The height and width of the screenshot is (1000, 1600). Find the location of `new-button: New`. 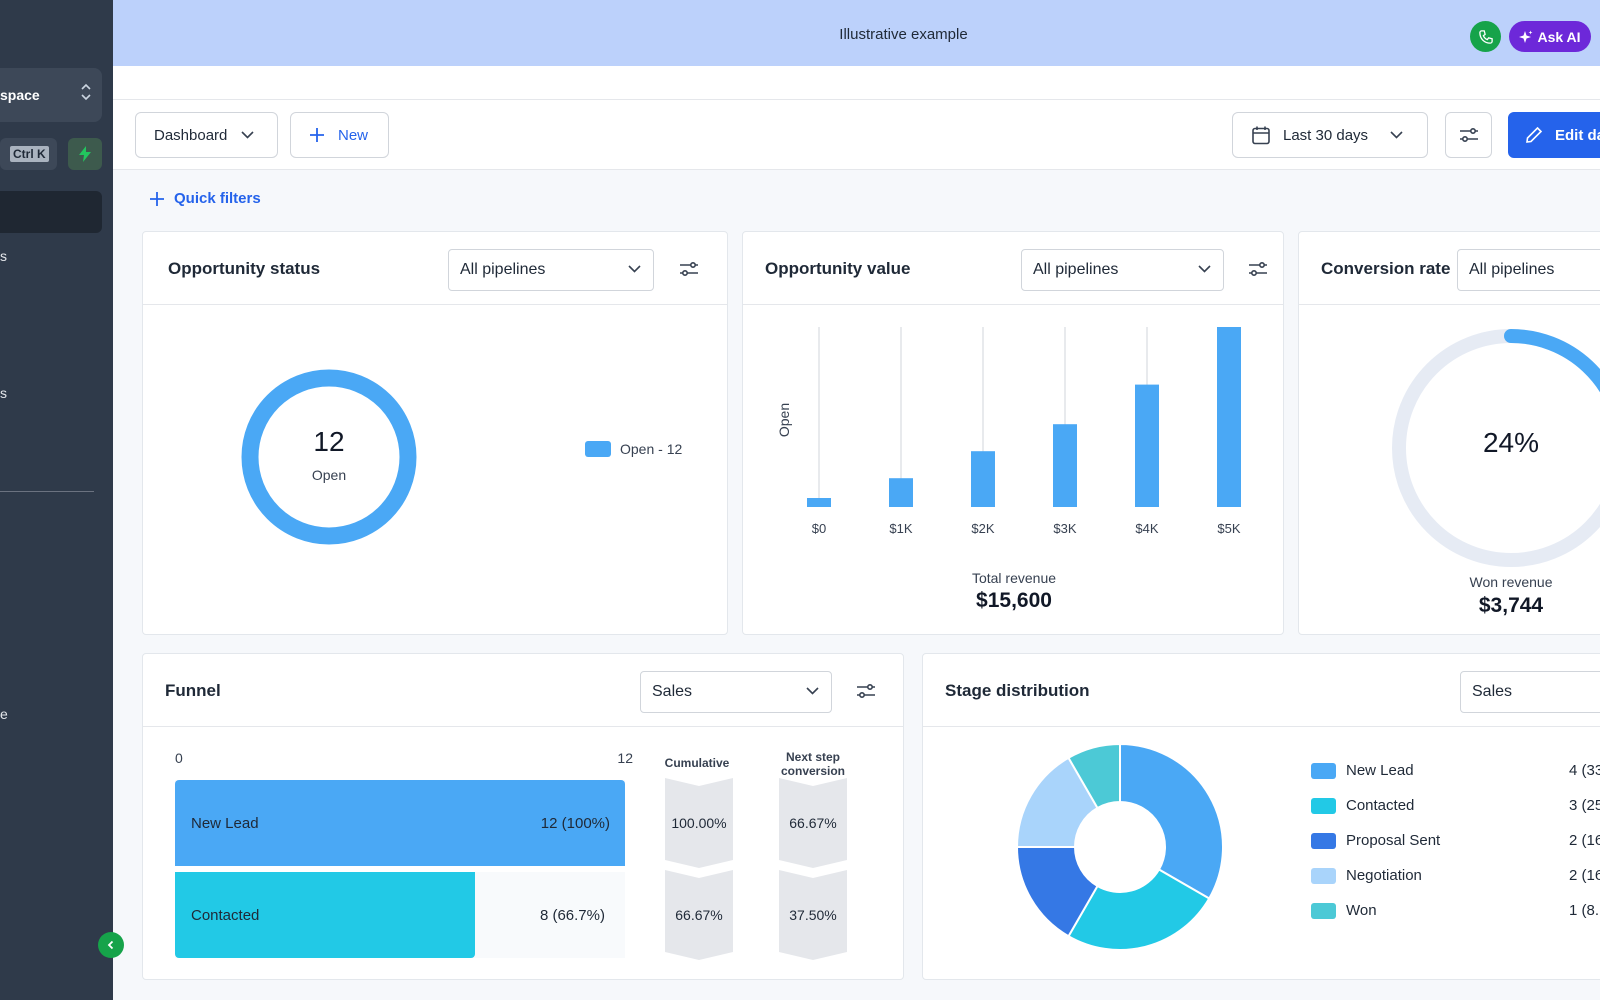

new-button: New is located at coordinates (339, 135).